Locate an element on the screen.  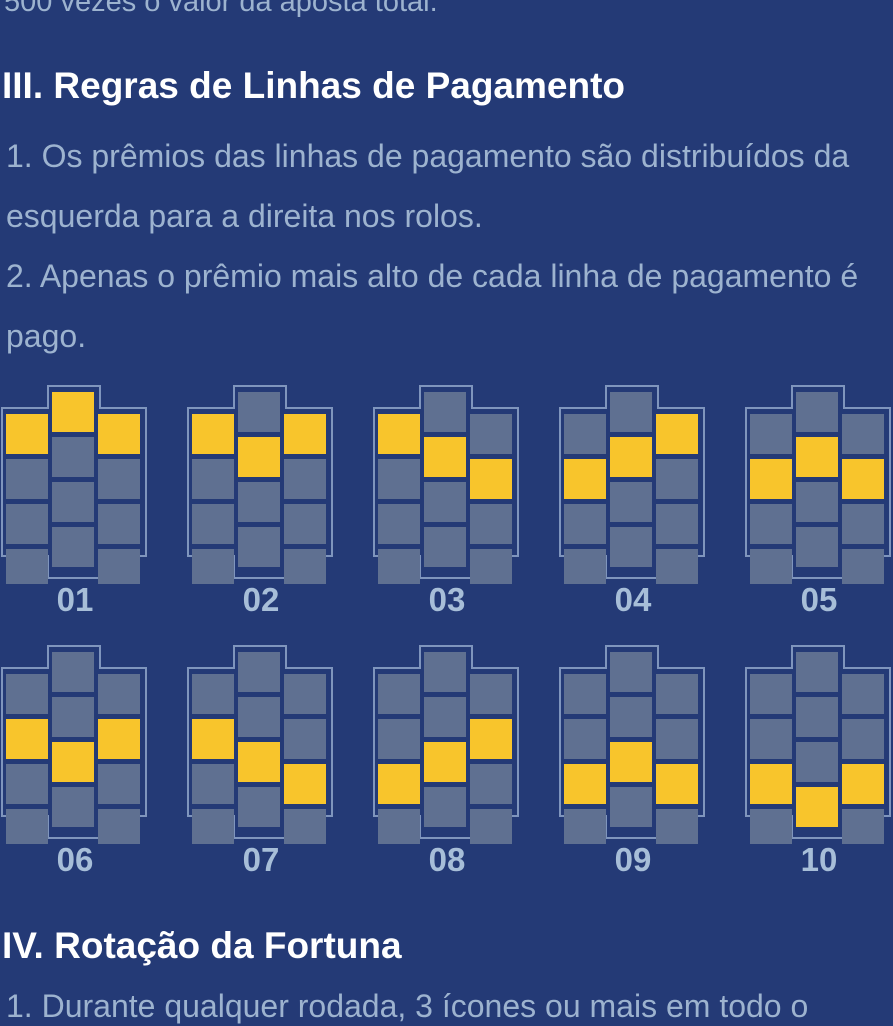
previous-paragraph-end: 500 vezes o valor da aposta total. is located at coordinates (221, 9).